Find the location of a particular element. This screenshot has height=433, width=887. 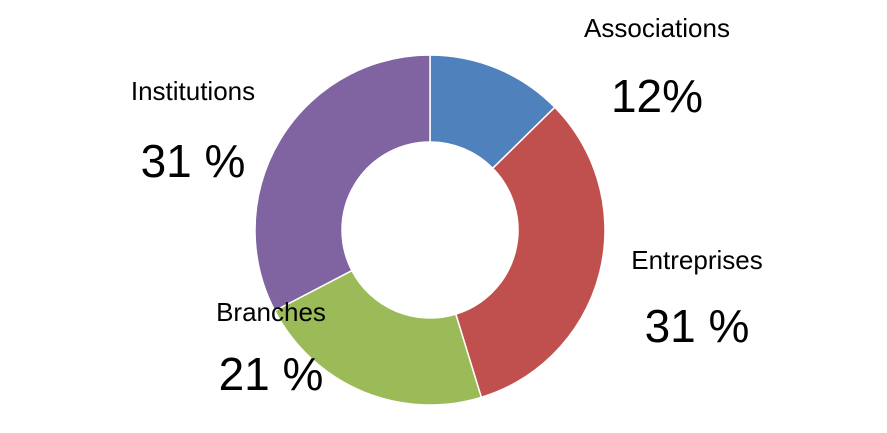

slice-value-label: 21 % is located at coordinates (271, 374).